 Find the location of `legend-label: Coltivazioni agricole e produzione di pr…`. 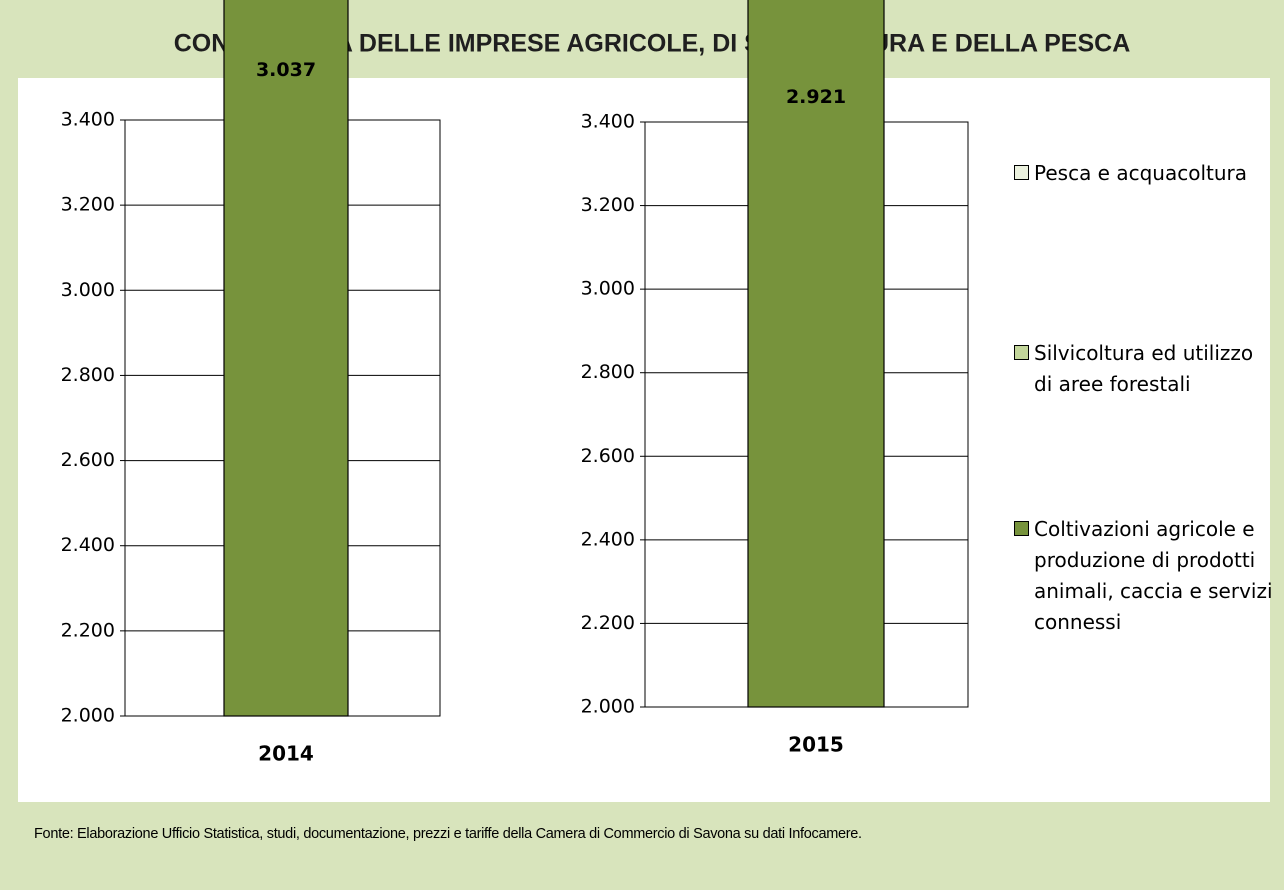

legend-label: Coltivazioni agricole e produzione di pr… is located at coordinates (1153, 575).